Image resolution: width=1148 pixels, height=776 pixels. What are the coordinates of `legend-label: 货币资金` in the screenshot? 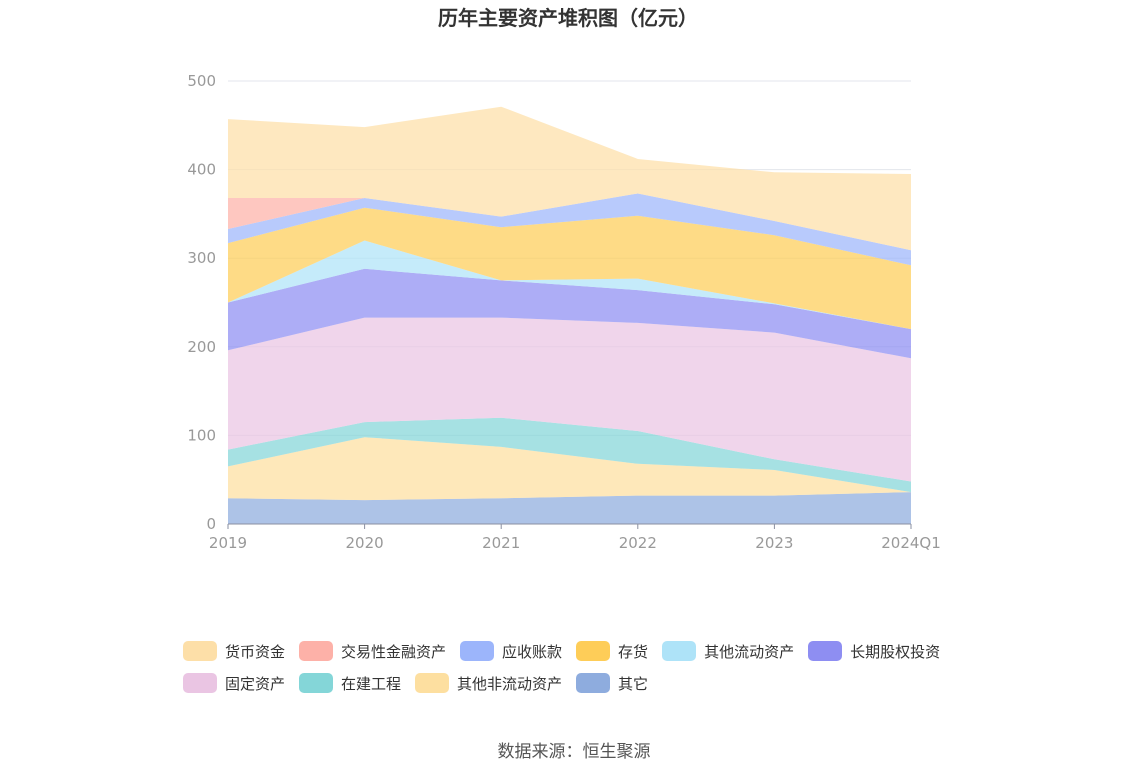 It's located at (255, 651).